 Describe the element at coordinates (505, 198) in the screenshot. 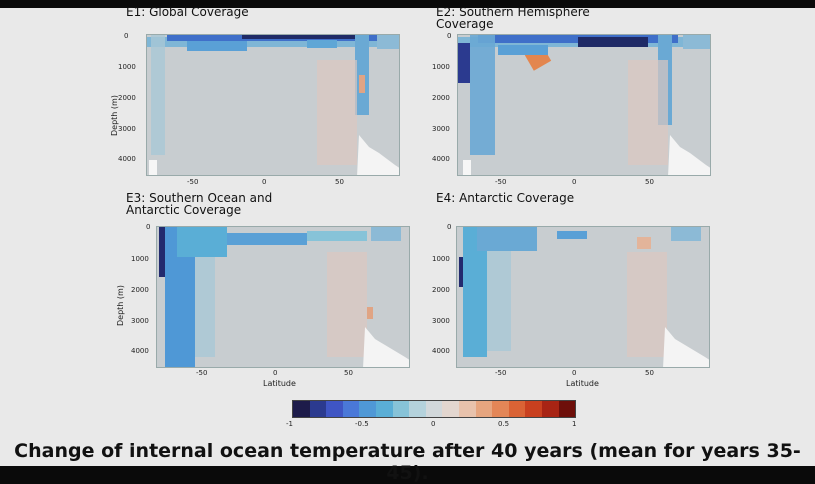

I see `panel-title-e4: E4: Antarctic Coverage` at that location.